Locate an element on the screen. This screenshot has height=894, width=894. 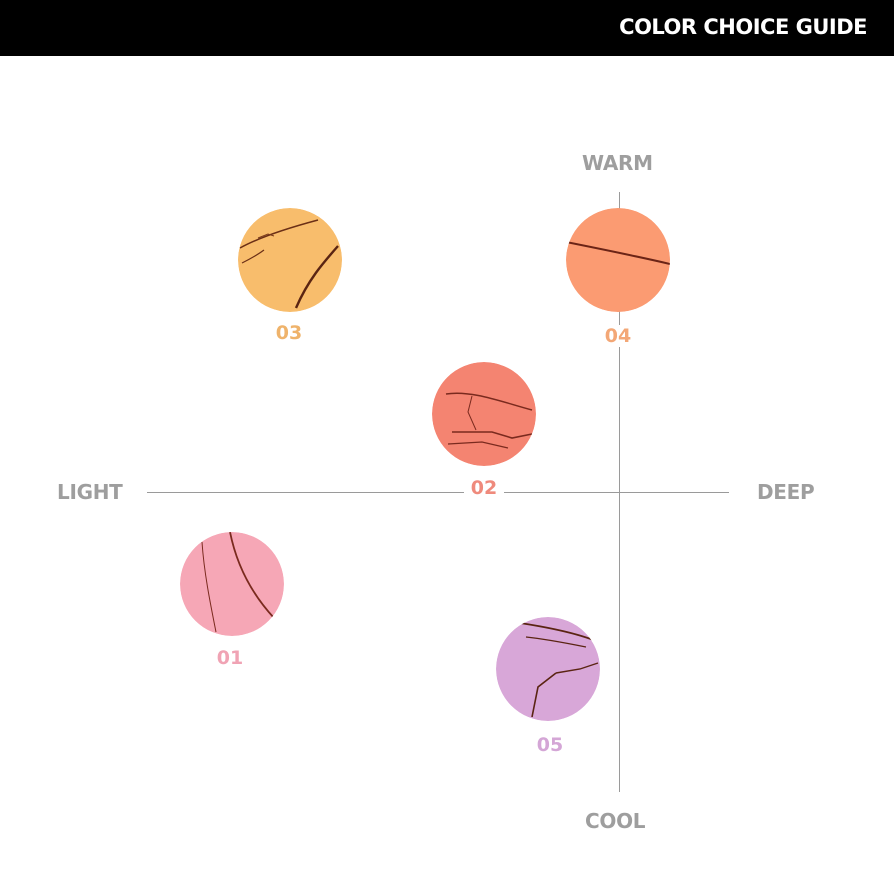
shade-number-01: 01 is located at coordinates (230, 658).